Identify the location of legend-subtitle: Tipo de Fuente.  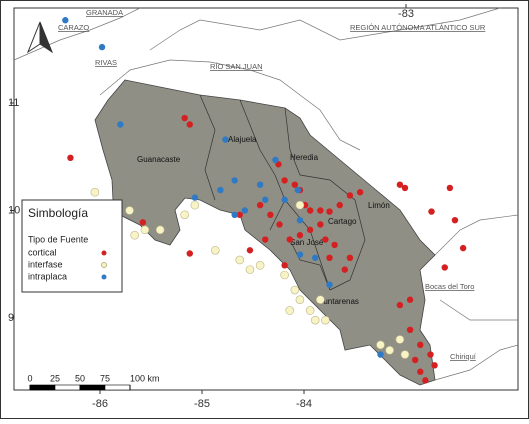
(58, 239).